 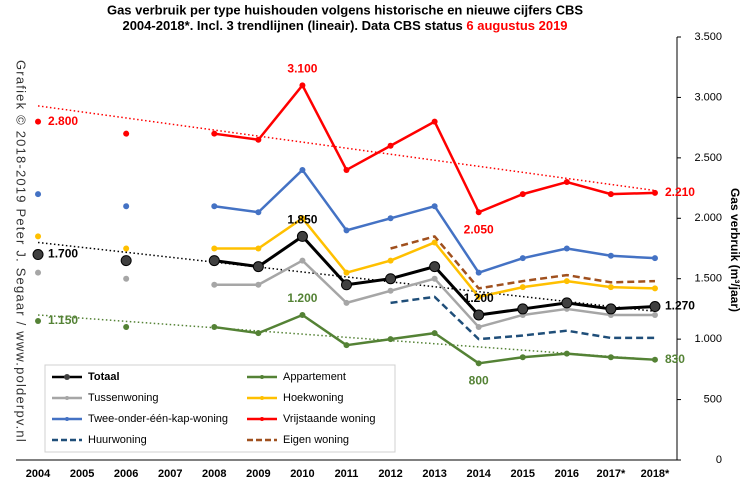 What do you see at coordinates (104, 377) in the screenshot?
I see `legend-label: Totaal` at bounding box center [104, 377].